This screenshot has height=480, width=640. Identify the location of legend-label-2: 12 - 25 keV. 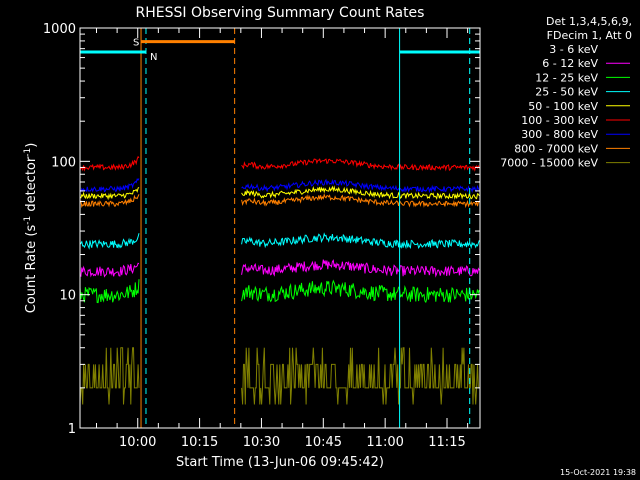
(566, 77).